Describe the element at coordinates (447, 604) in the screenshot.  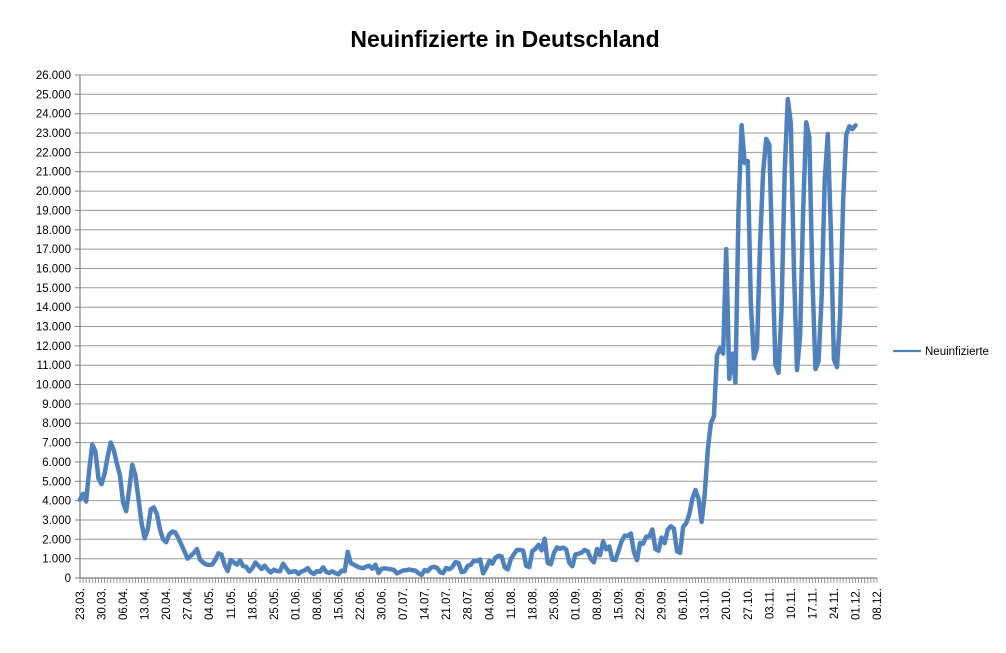
I see `svg-text: 21.07.` at that location.